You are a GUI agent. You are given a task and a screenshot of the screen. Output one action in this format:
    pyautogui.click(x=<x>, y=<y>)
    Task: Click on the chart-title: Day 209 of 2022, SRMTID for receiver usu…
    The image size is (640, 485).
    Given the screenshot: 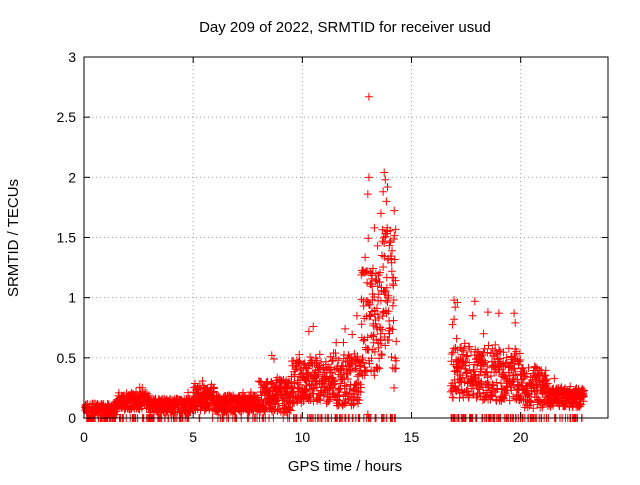 What is the action you would take?
    pyautogui.click(x=345, y=27)
    